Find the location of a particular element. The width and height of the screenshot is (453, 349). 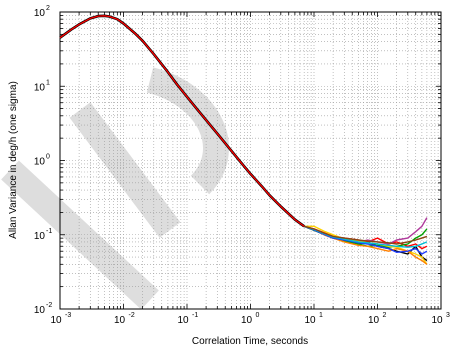

x-tick-label-exponent: -1 is located at coordinates (195, 315).